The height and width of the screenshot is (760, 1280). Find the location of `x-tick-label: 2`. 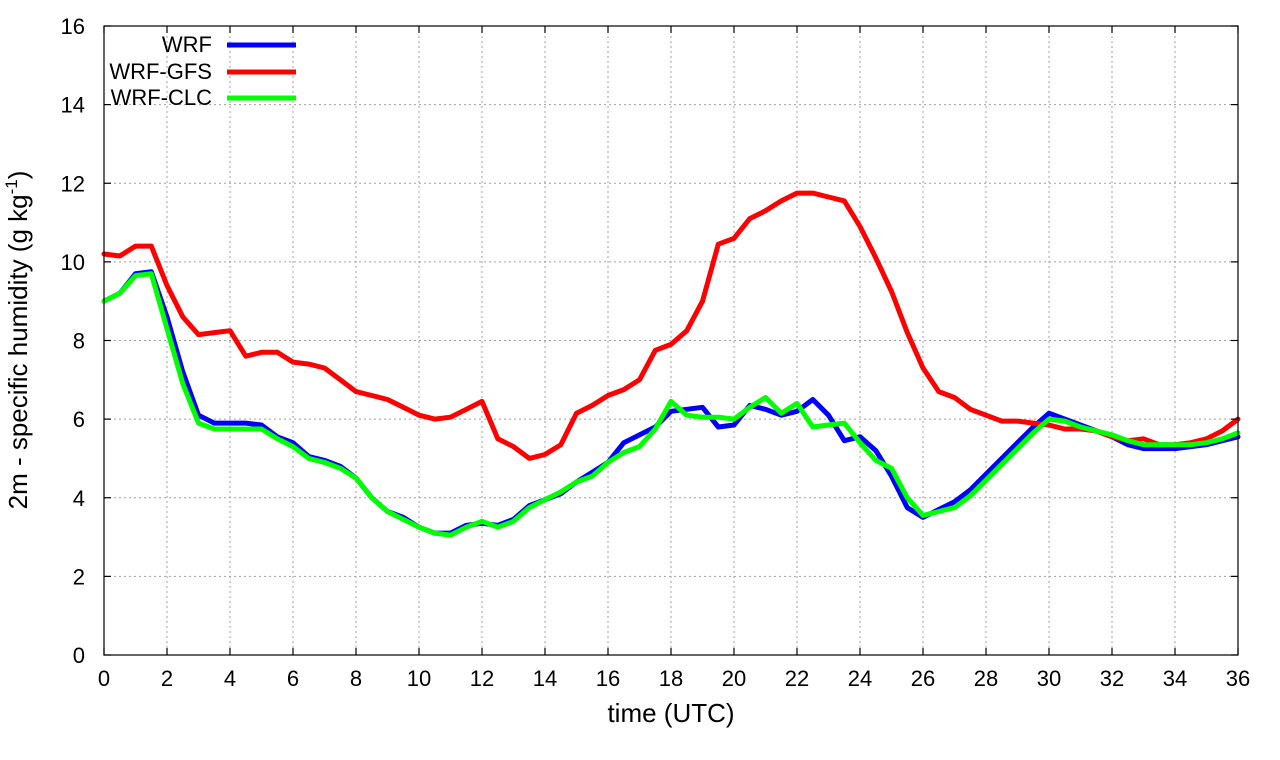

x-tick-label: 2 is located at coordinates (167, 678).